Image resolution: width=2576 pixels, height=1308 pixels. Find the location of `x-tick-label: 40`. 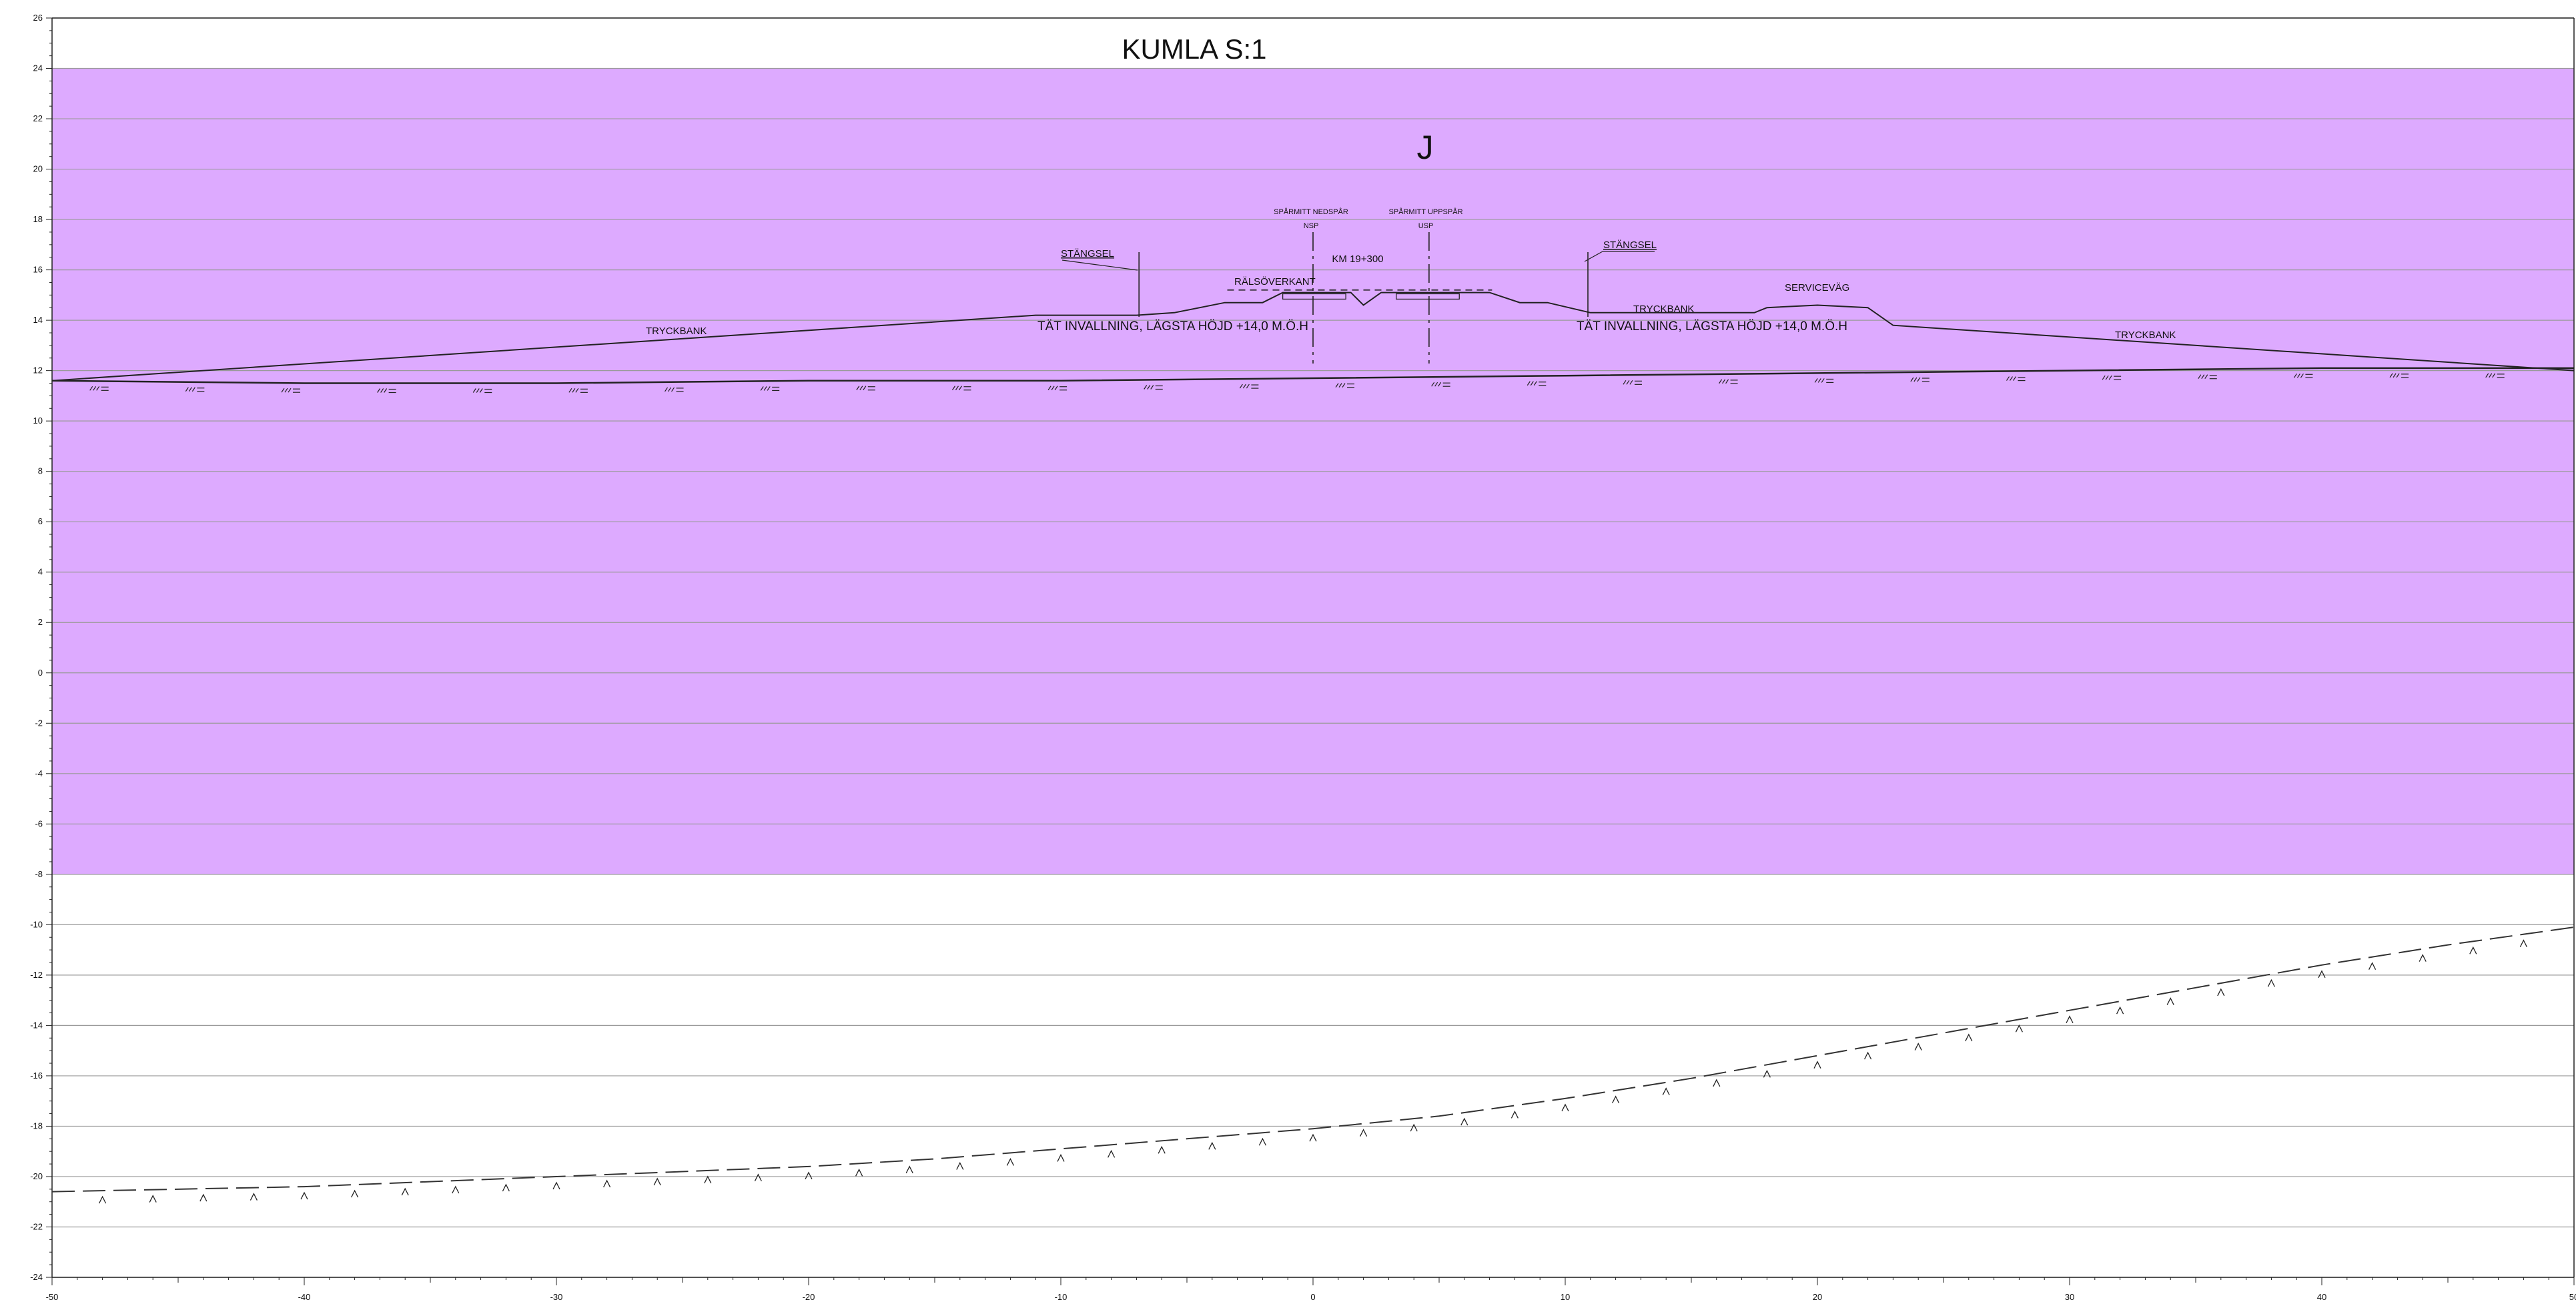

x-tick-label: 40 is located at coordinates (2321, 1297).